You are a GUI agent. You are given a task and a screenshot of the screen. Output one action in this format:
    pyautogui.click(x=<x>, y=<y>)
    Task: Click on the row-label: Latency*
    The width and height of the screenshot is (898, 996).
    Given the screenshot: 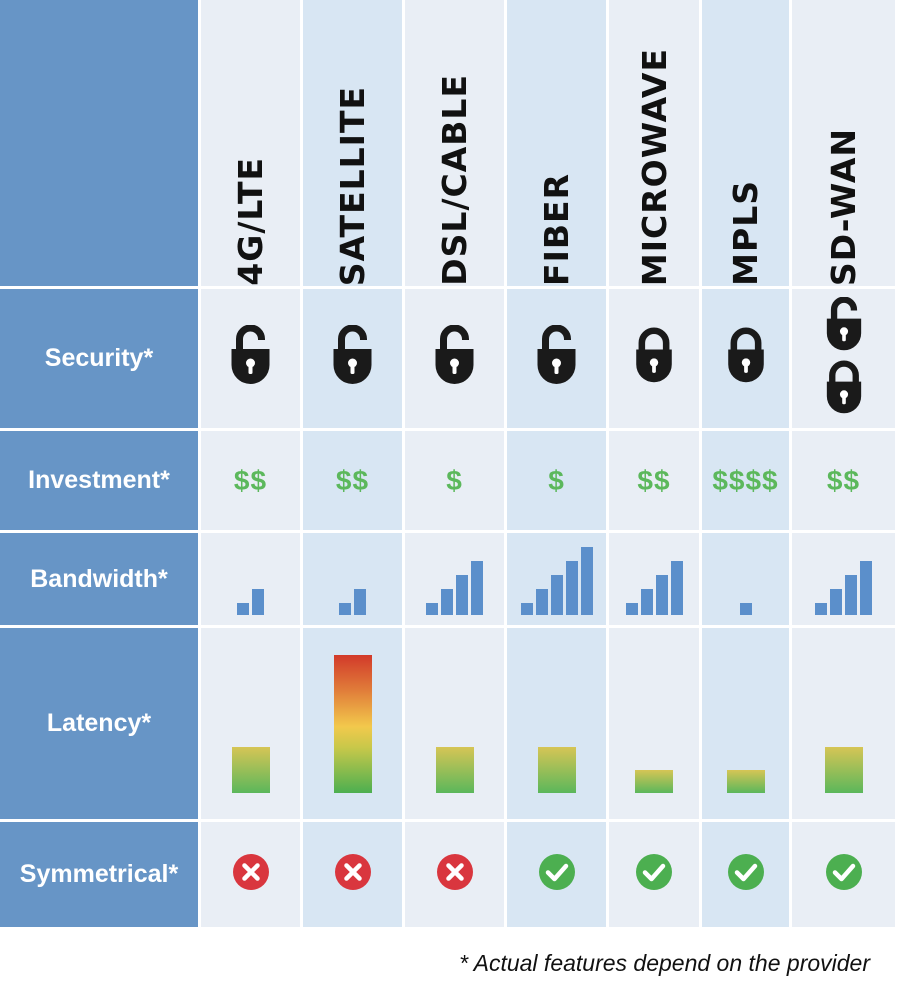 What is the action you would take?
    pyautogui.click(x=99, y=723)
    